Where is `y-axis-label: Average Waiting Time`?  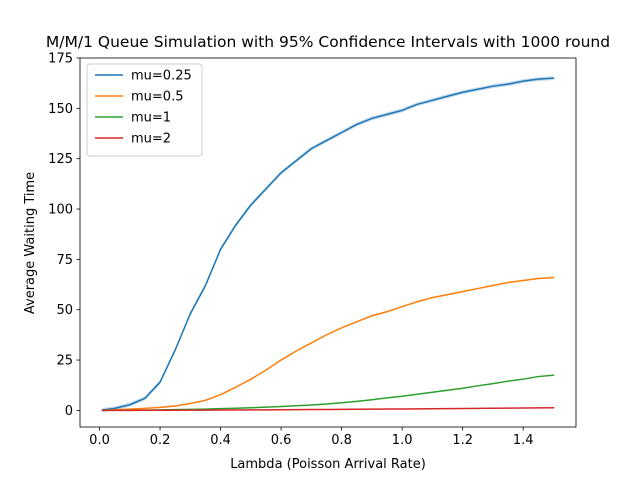 y-axis-label: Average Waiting Time is located at coordinates (30, 243).